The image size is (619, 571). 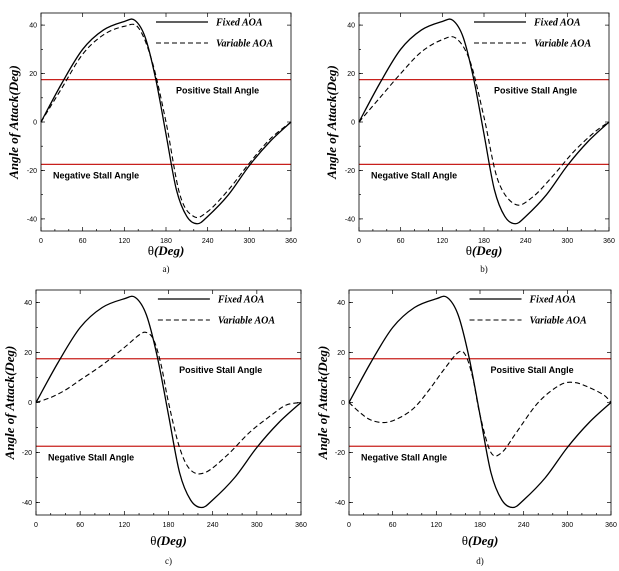 What do you see at coordinates (484, 269) in the screenshot?
I see `panel-label: b)` at bounding box center [484, 269].